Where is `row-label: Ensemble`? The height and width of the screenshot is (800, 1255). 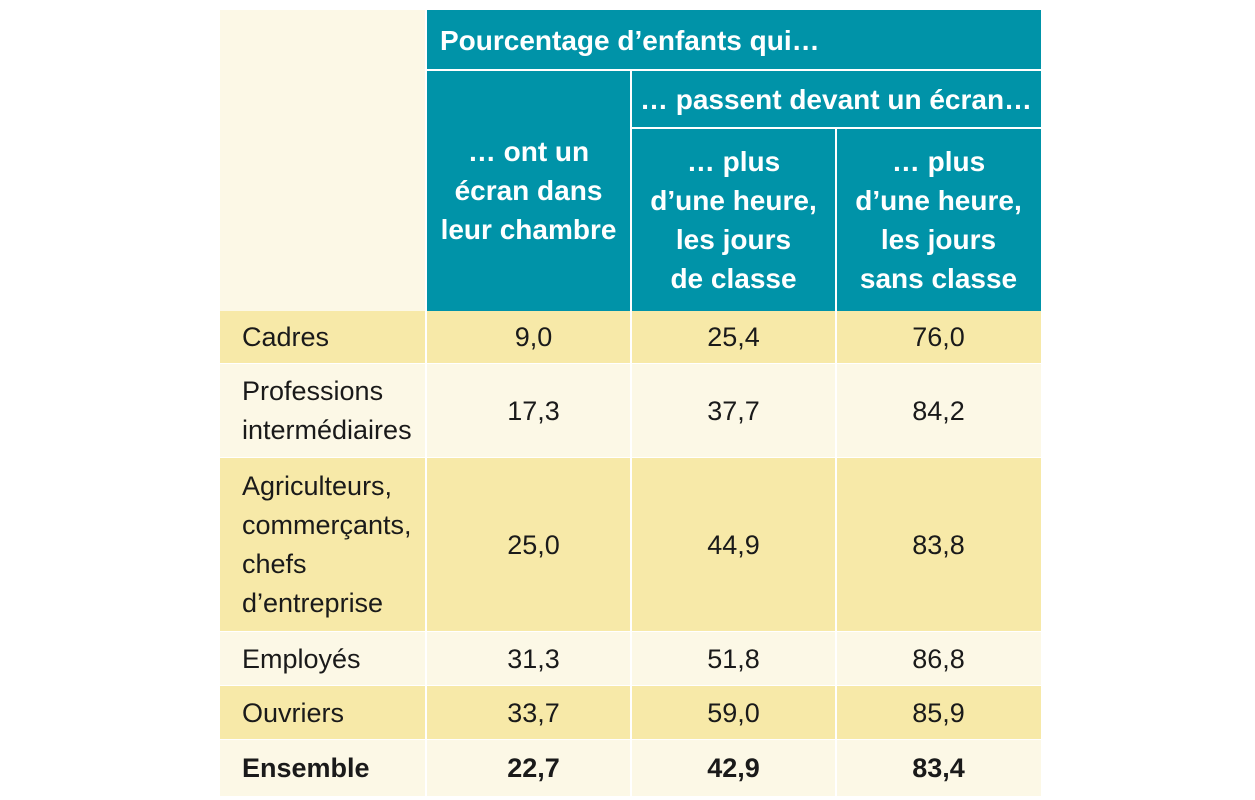 row-label: Ensemble is located at coordinates (323, 768).